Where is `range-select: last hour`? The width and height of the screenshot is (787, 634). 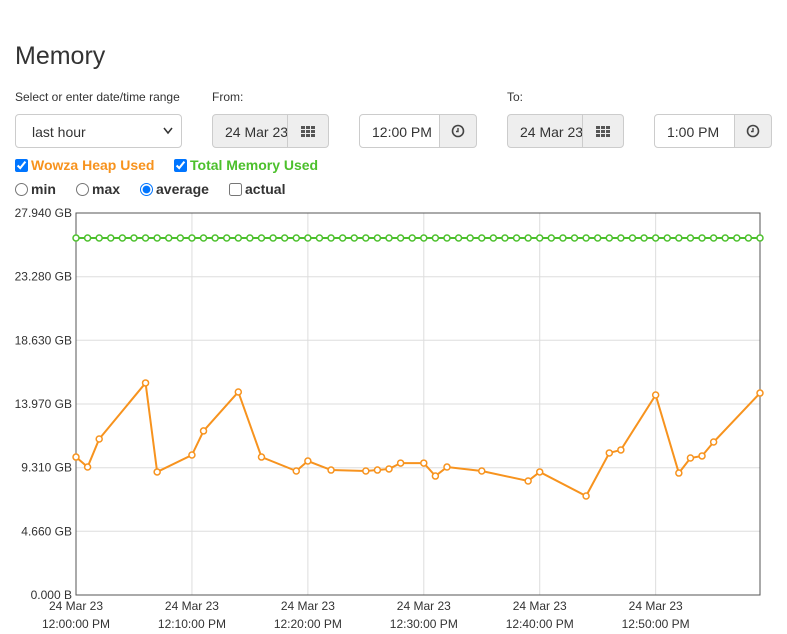
range-select: last hour is located at coordinates (98, 131).